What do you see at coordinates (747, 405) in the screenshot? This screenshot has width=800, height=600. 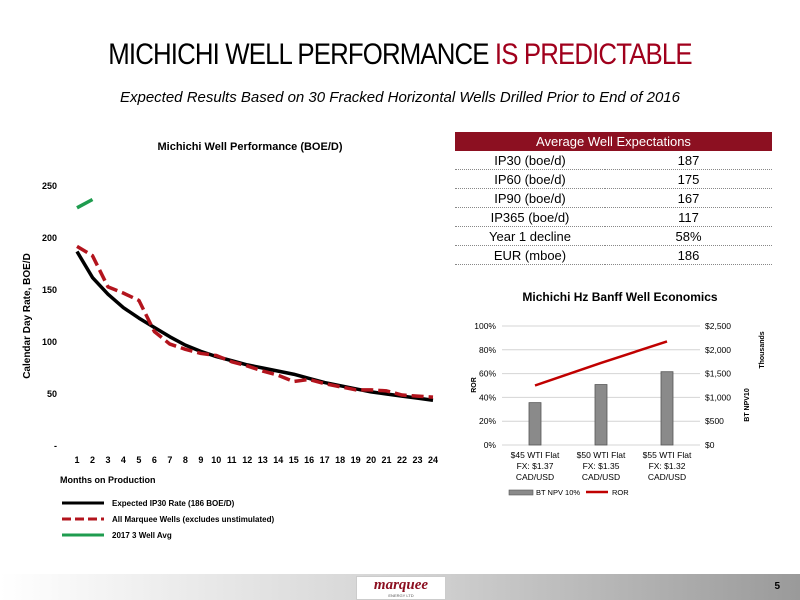 I see `y-right-axis-label: BT NPV10` at bounding box center [747, 405].